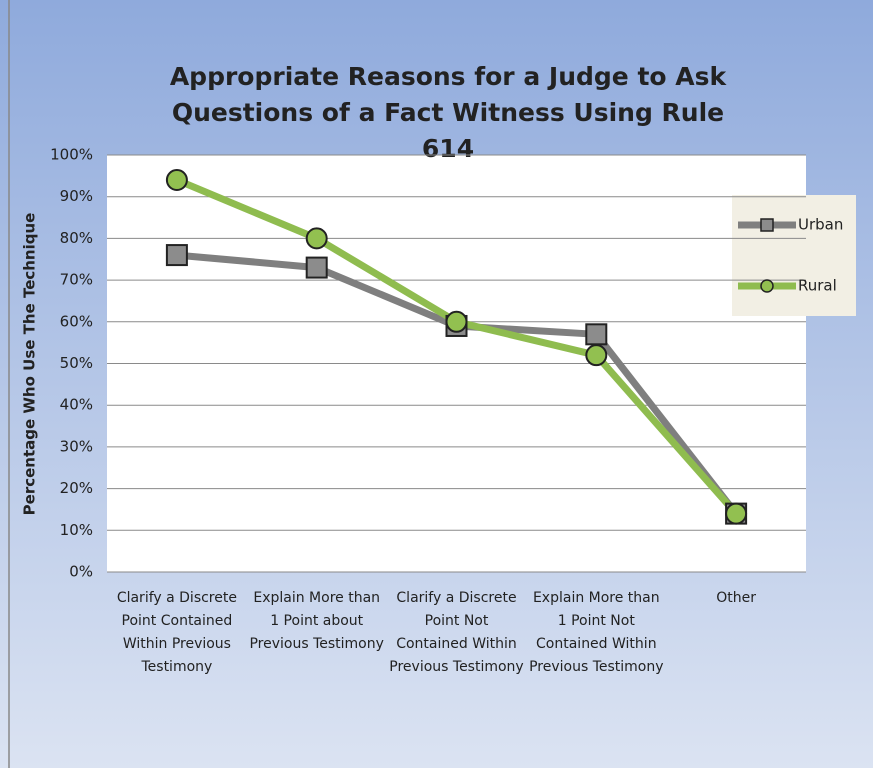 This screenshot has width=873, height=768. I want to click on legend-label: Rural, so click(817, 286).